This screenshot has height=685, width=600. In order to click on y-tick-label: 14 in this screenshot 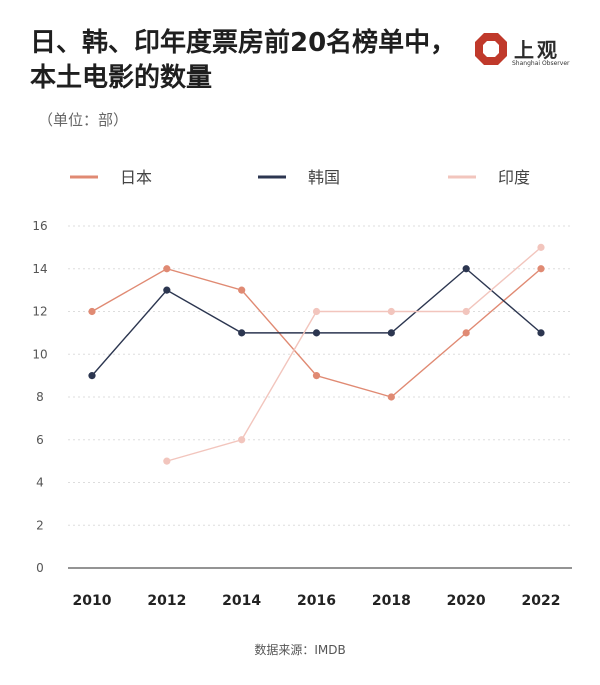, I will do `click(39, 269)`.